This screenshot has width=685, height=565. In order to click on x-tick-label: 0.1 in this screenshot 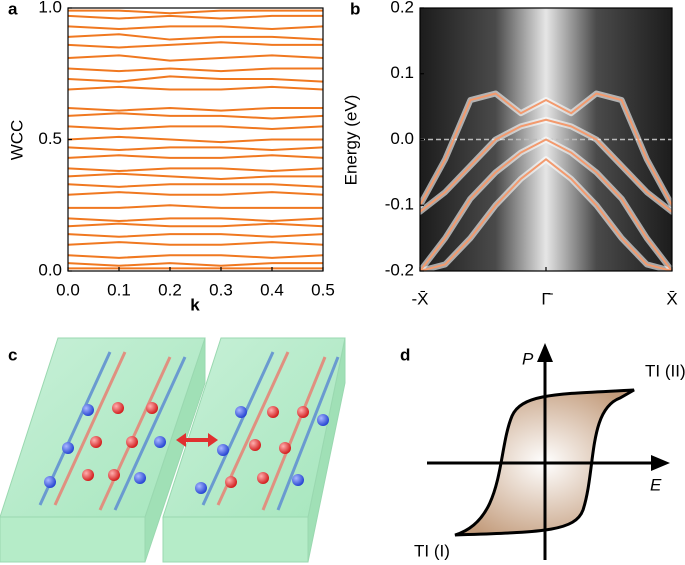, I will do `click(119, 289)`.